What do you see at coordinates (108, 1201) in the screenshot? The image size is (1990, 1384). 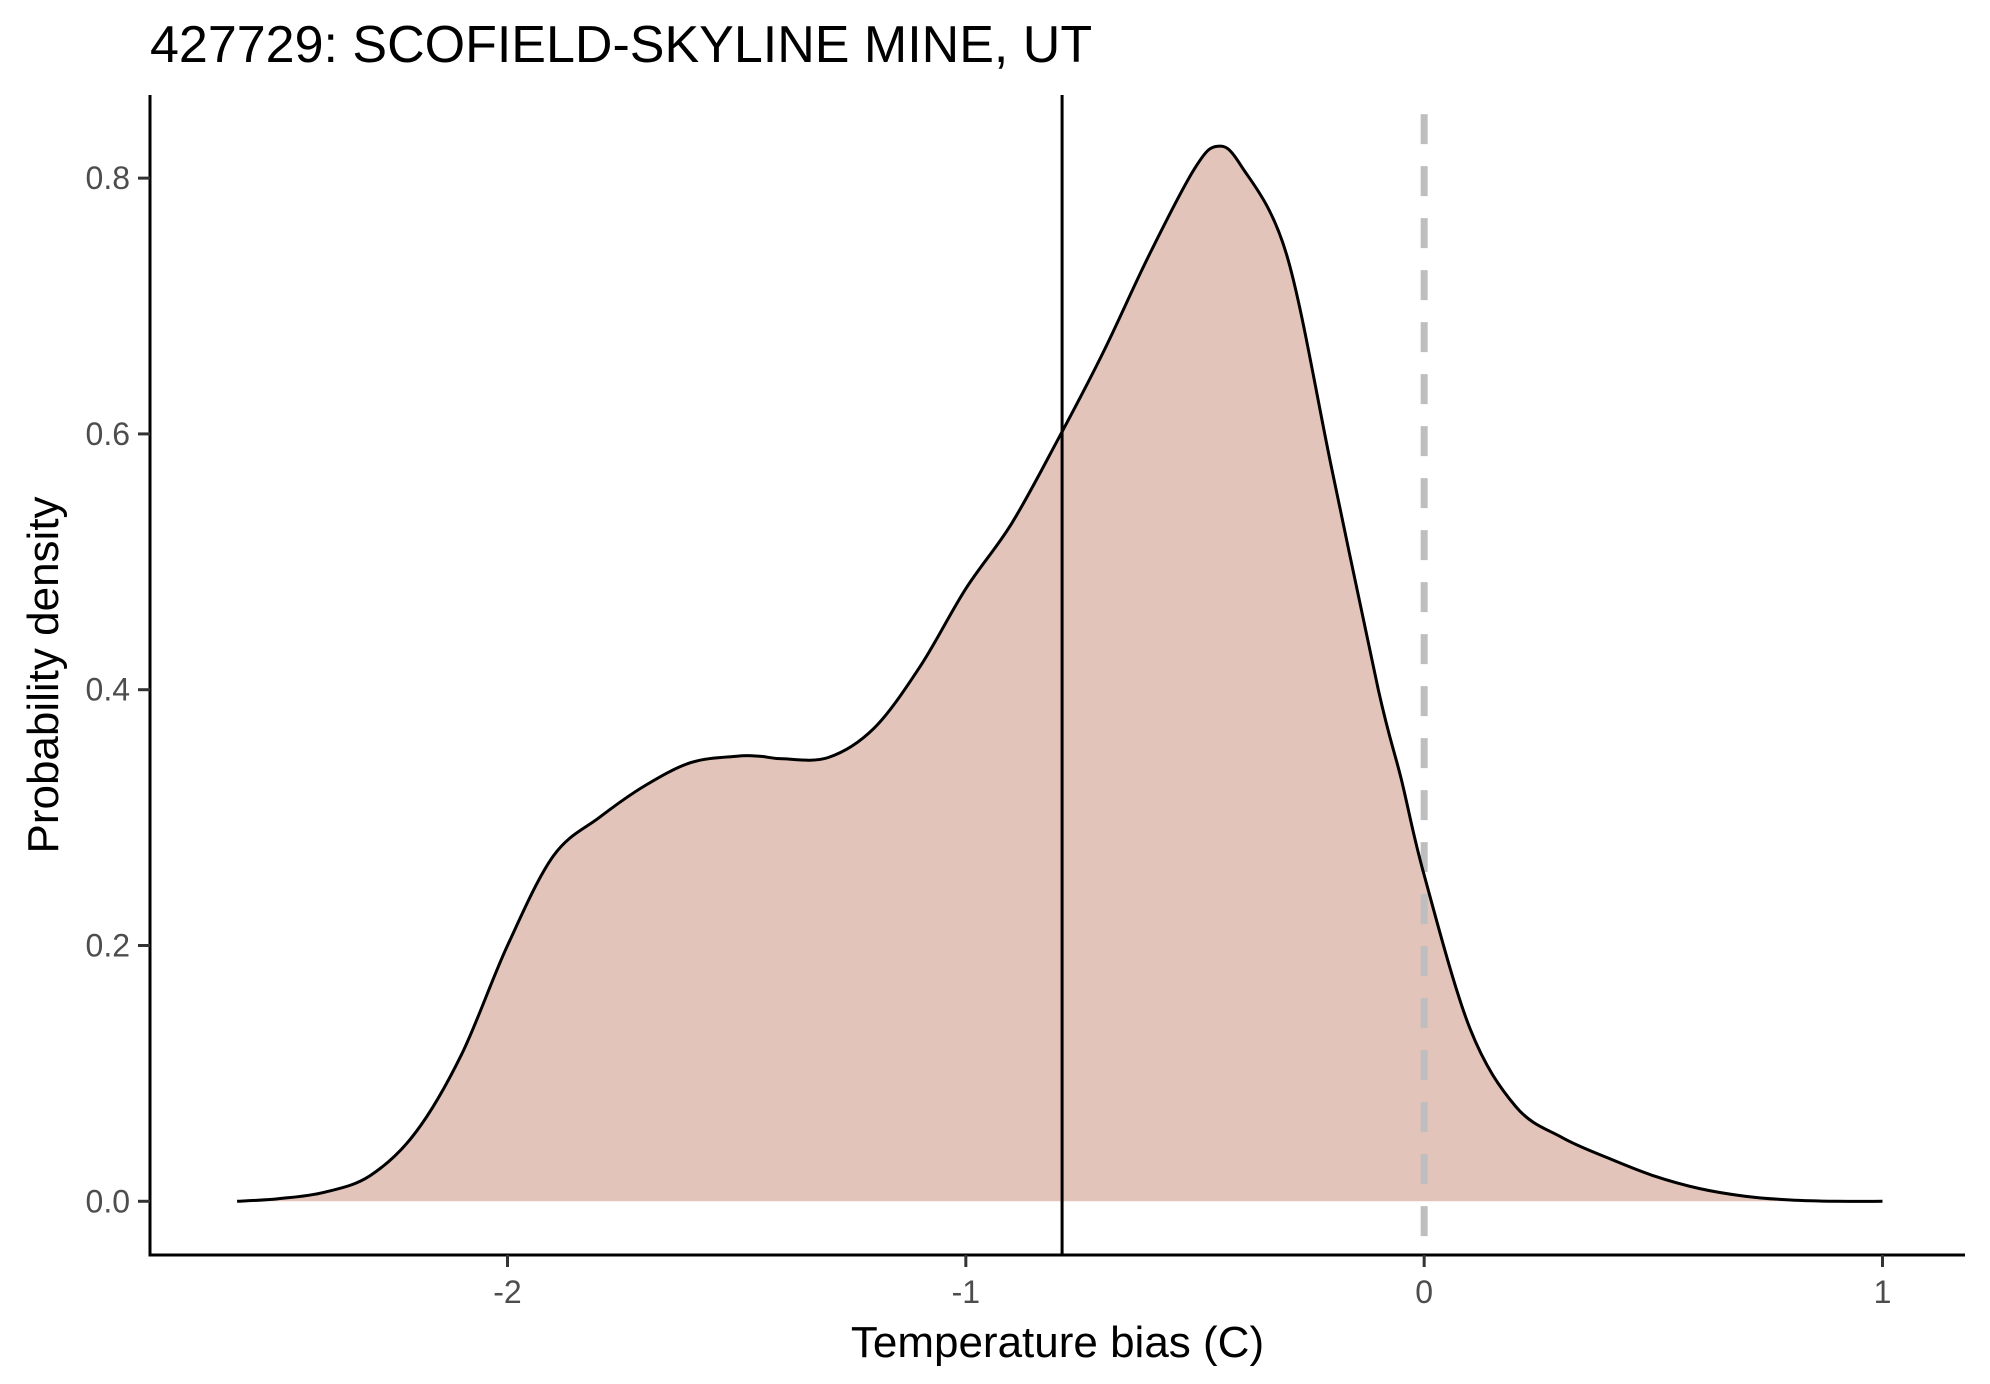 I see `y-tick-label: 0.0` at bounding box center [108, 1201].